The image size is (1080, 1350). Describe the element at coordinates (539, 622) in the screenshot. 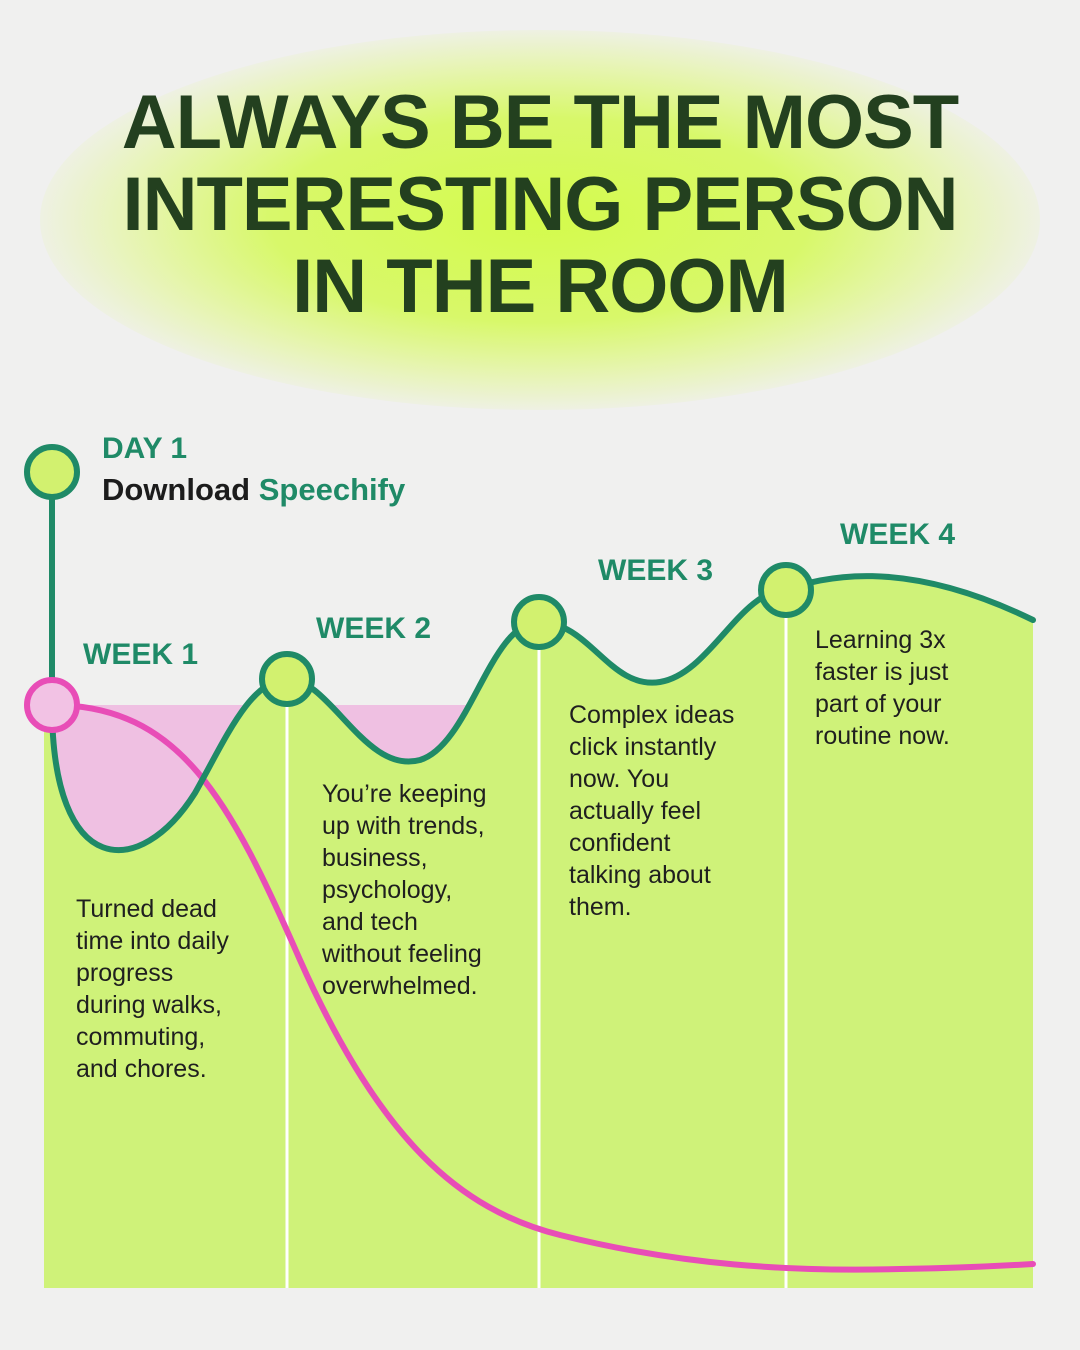

I see `week3-node` at that location.